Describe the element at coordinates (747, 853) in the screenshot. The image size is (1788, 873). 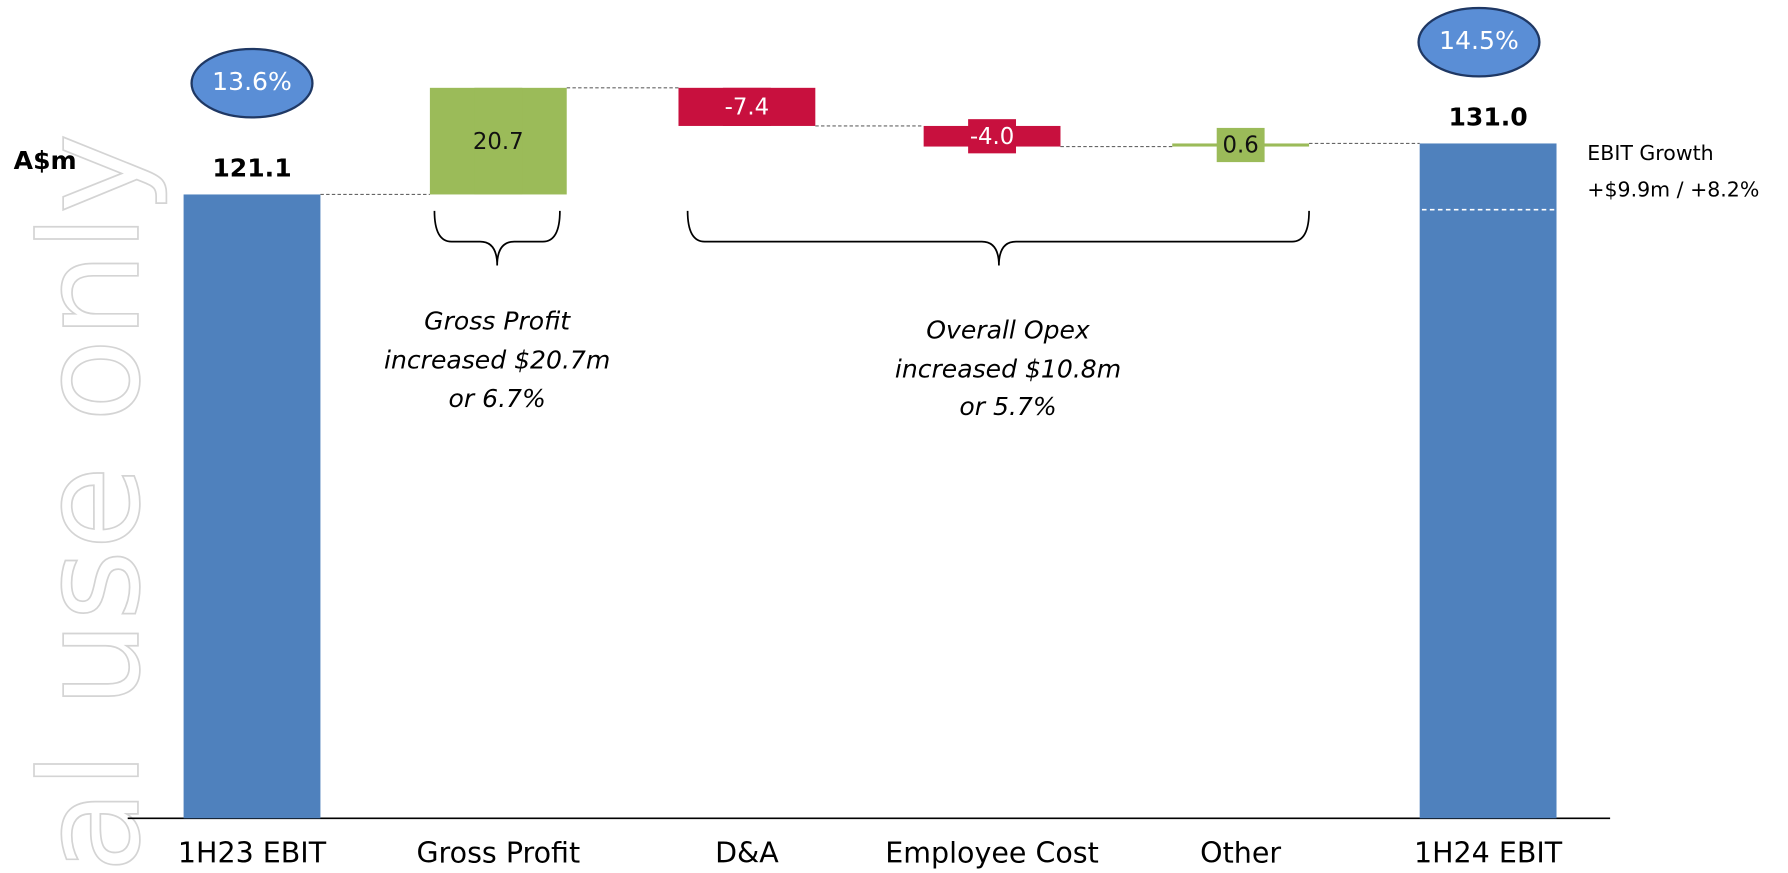
I see `x-tick-label: D&A` at that location.